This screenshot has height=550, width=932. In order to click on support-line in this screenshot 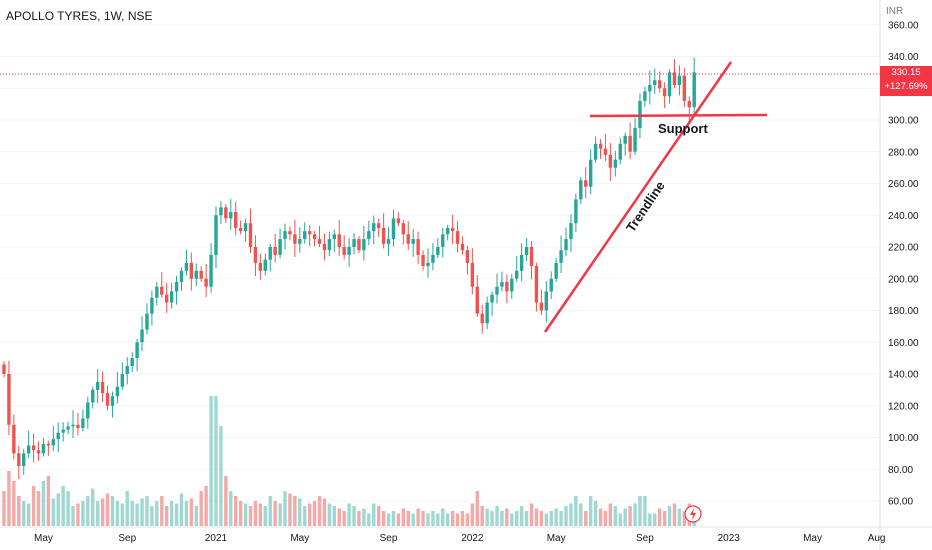, I will do `click(678, 115)`.